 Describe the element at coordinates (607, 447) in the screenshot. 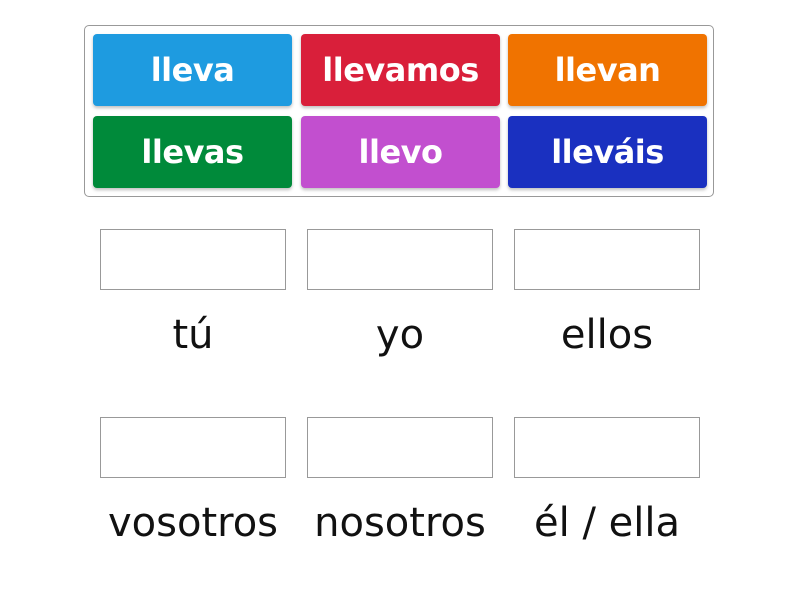

I see `drop-box-el-ella` at that location.